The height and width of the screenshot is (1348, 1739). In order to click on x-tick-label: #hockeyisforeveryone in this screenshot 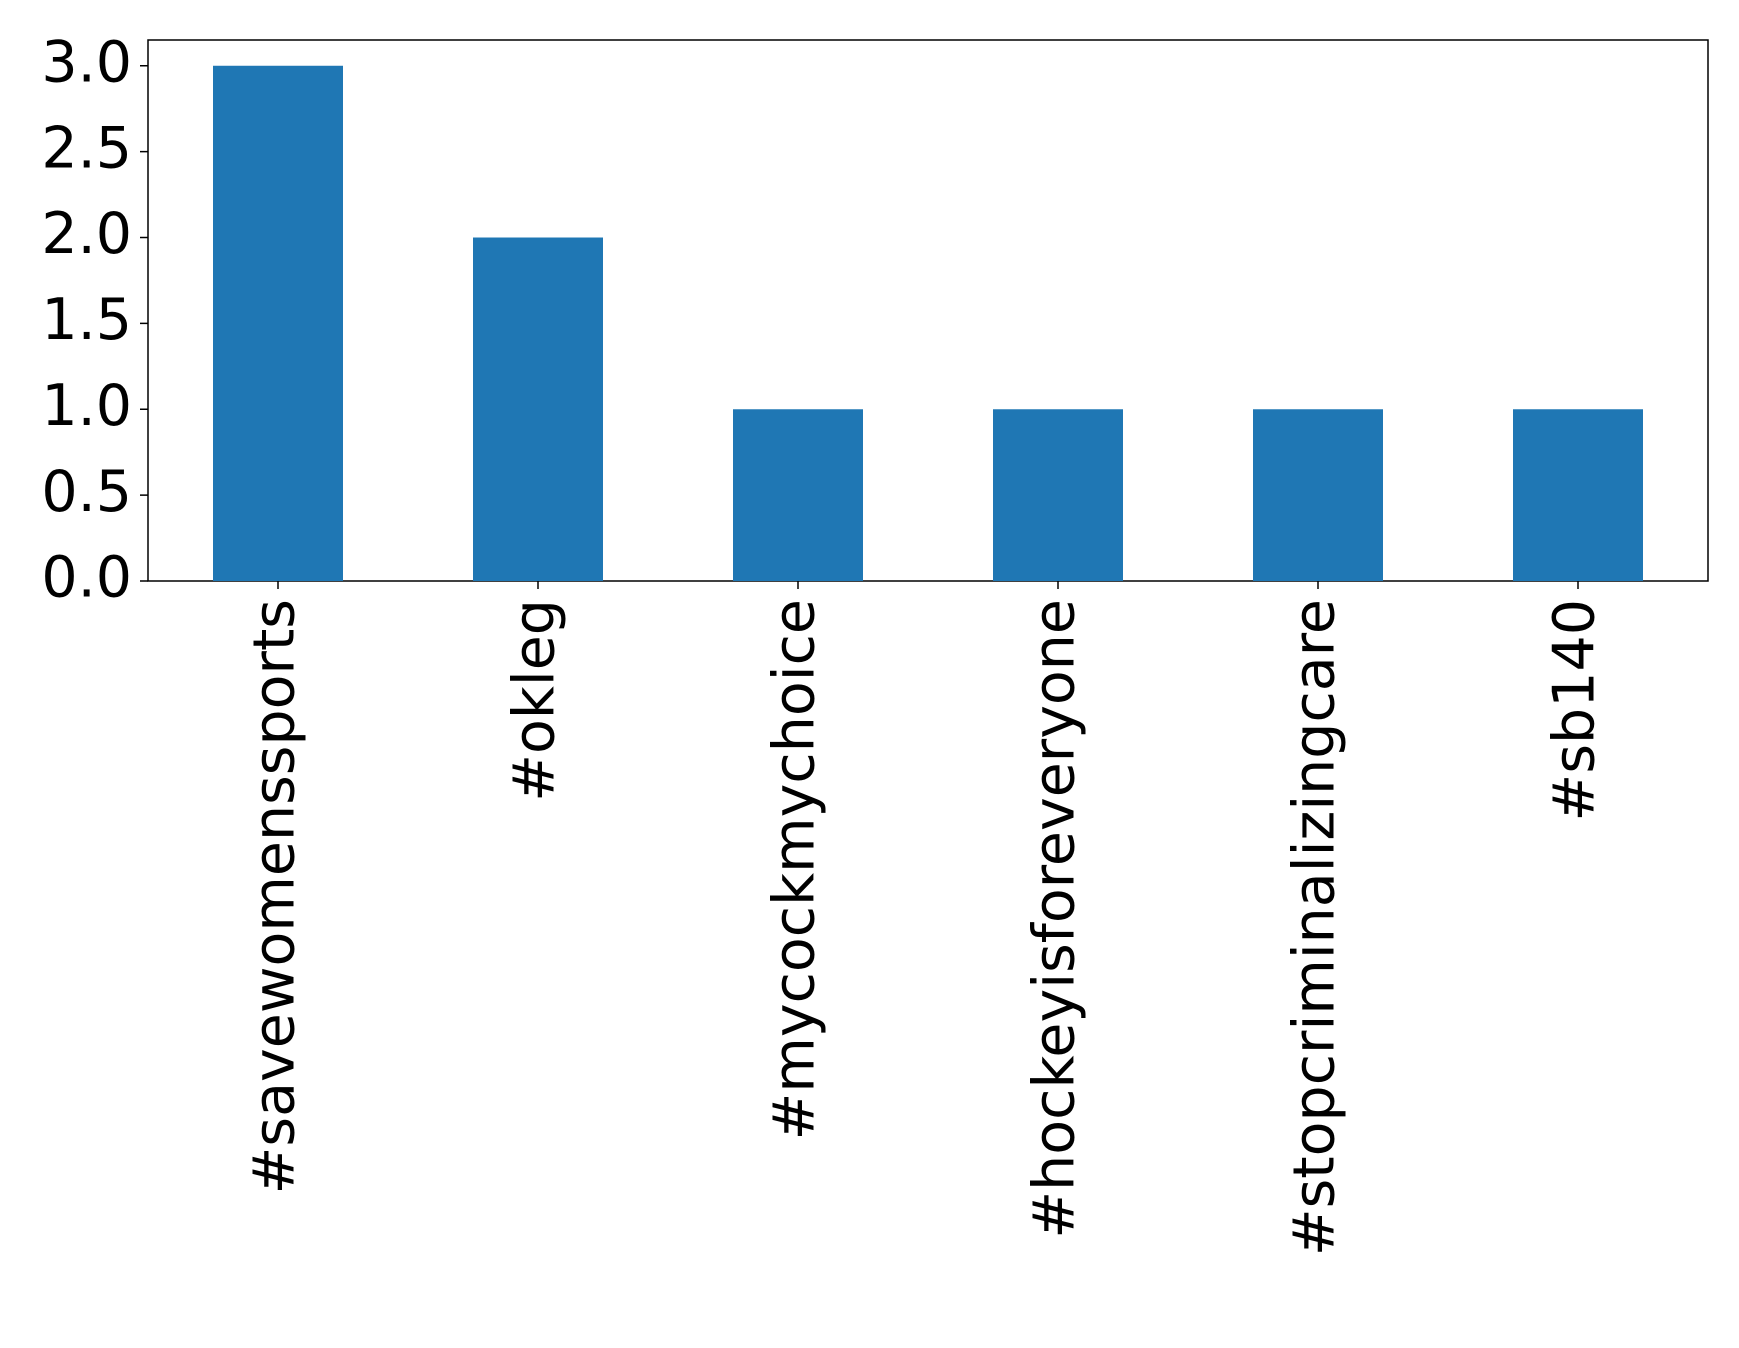, I will do `click(1055, 919)`.